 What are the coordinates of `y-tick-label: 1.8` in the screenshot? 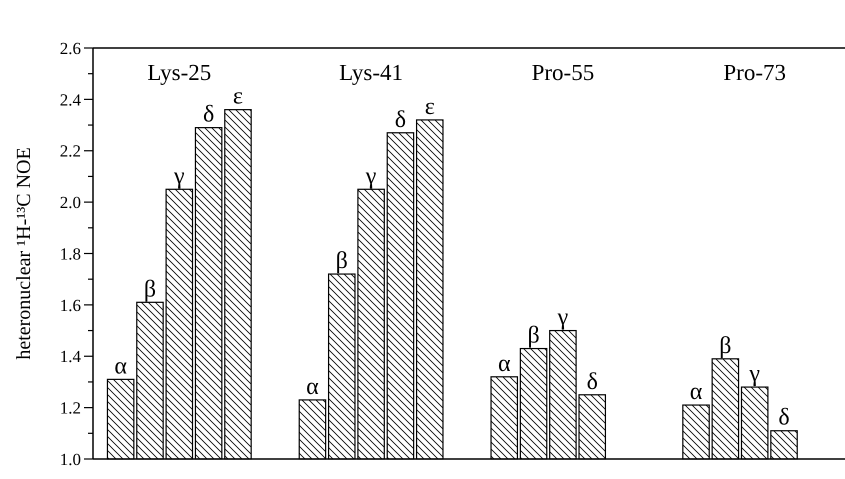 It's located at (70, 254).